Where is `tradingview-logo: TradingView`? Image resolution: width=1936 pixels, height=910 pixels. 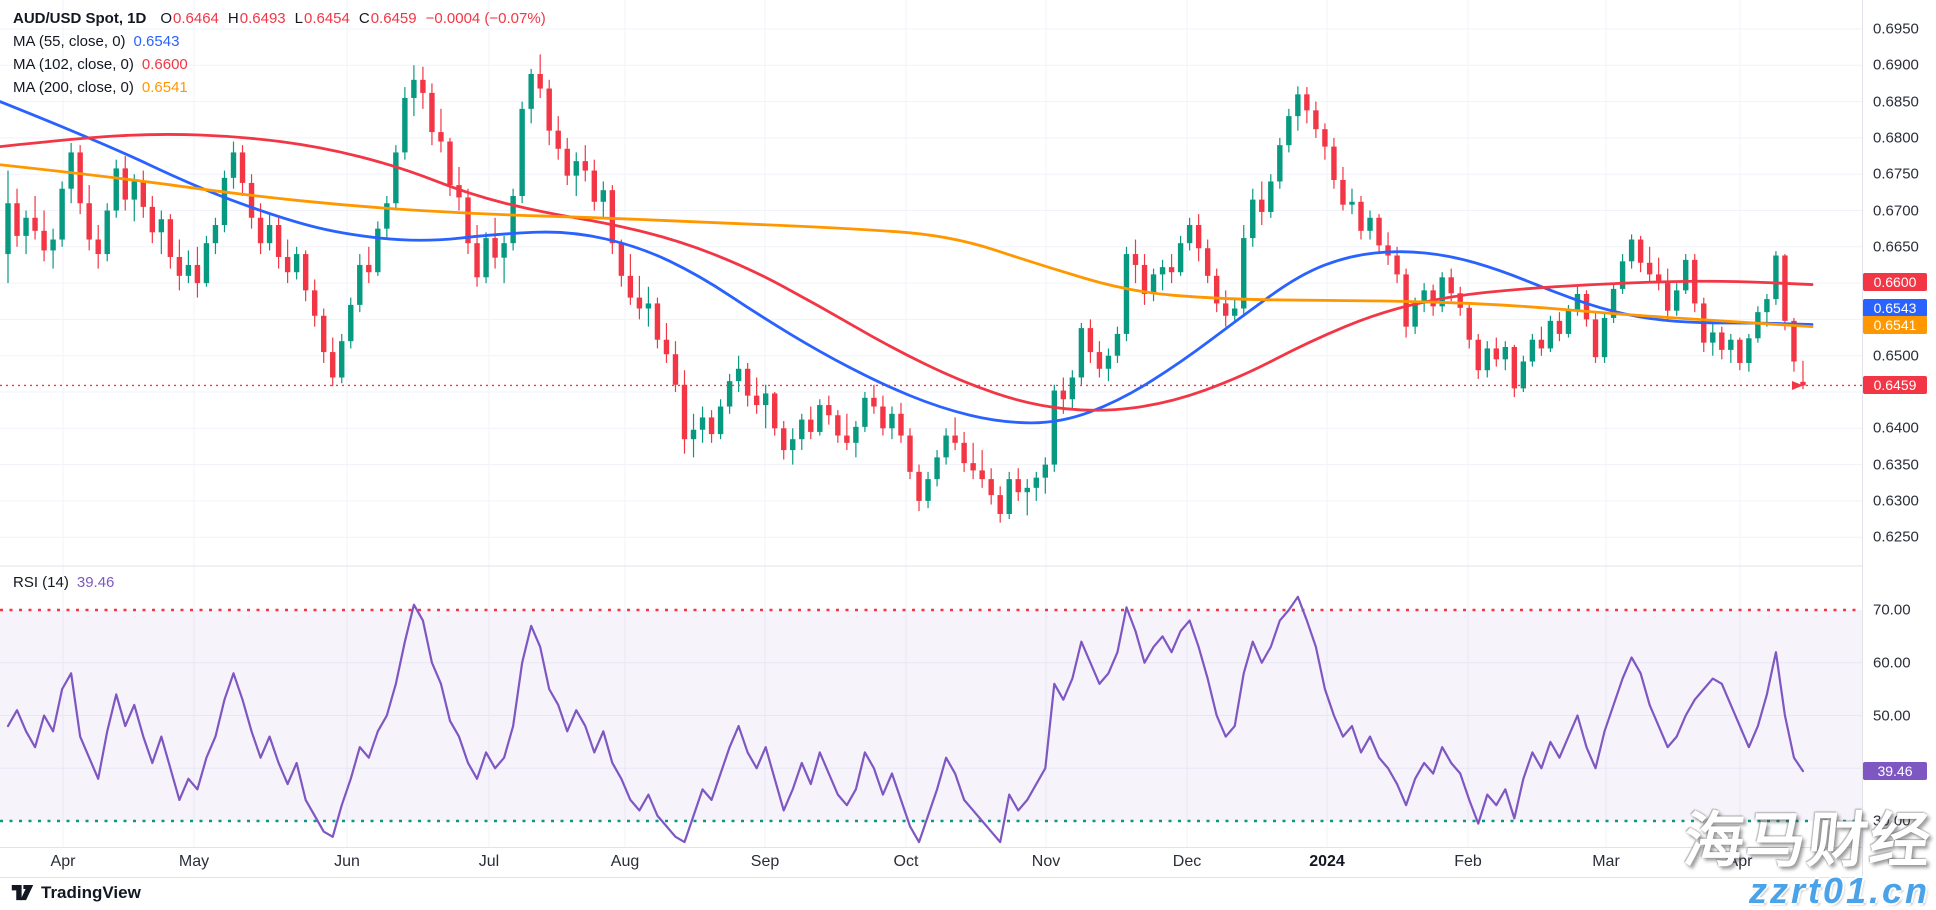
tradingview-logo: TradingView is located at coordinates (75, 893).